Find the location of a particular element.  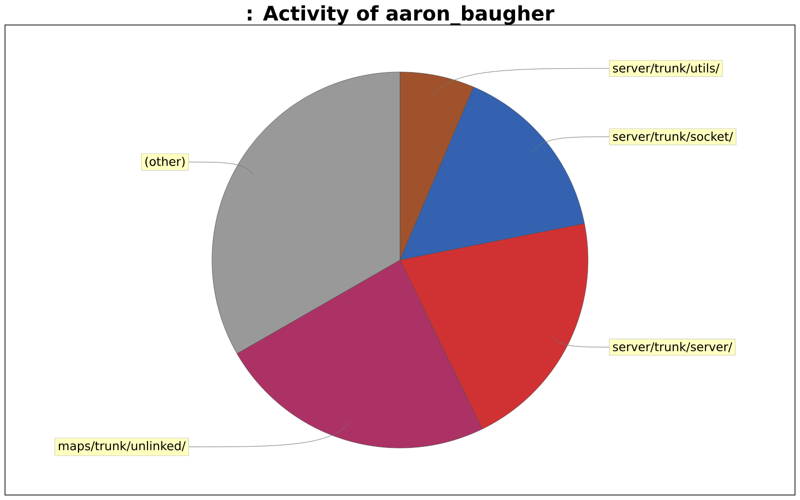

slice-label: (other) is located at coordinates (165, 162).